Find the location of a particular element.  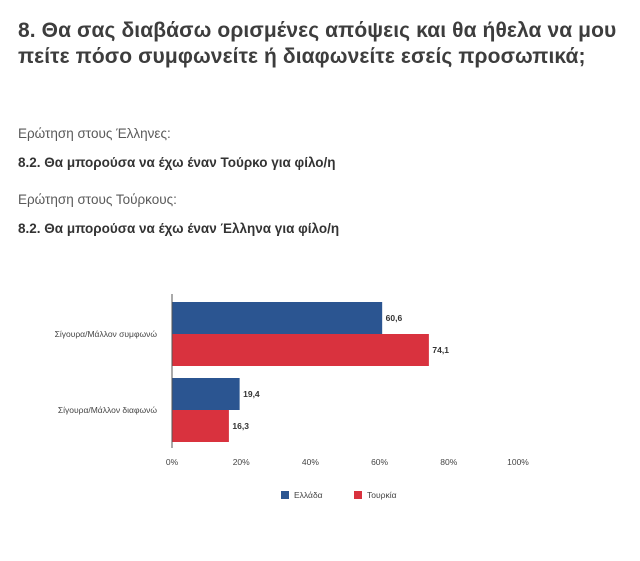

x-tick-label: 40% is located at coordinates (310, 462).